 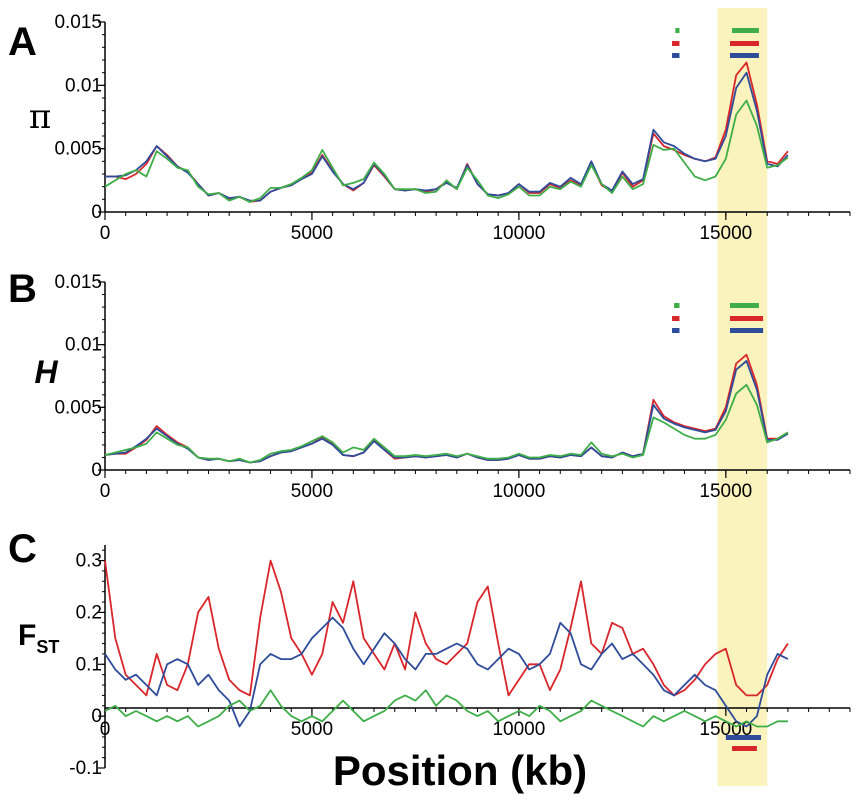 I want to click on panel-letter: B, so click(x=22, y=289).